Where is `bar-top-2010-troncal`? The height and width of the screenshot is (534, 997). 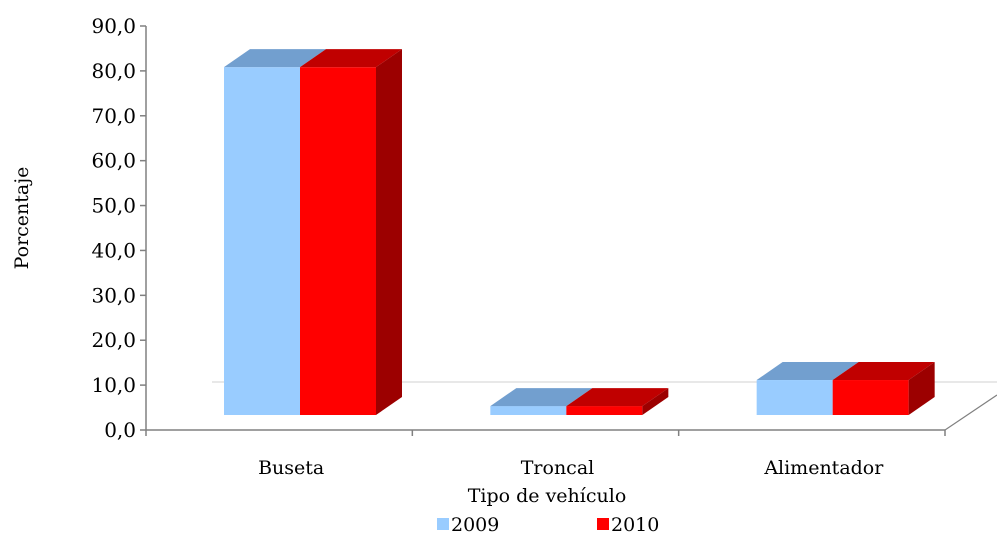
bar-top-2010-troncal is located at coordinates (617, 397).